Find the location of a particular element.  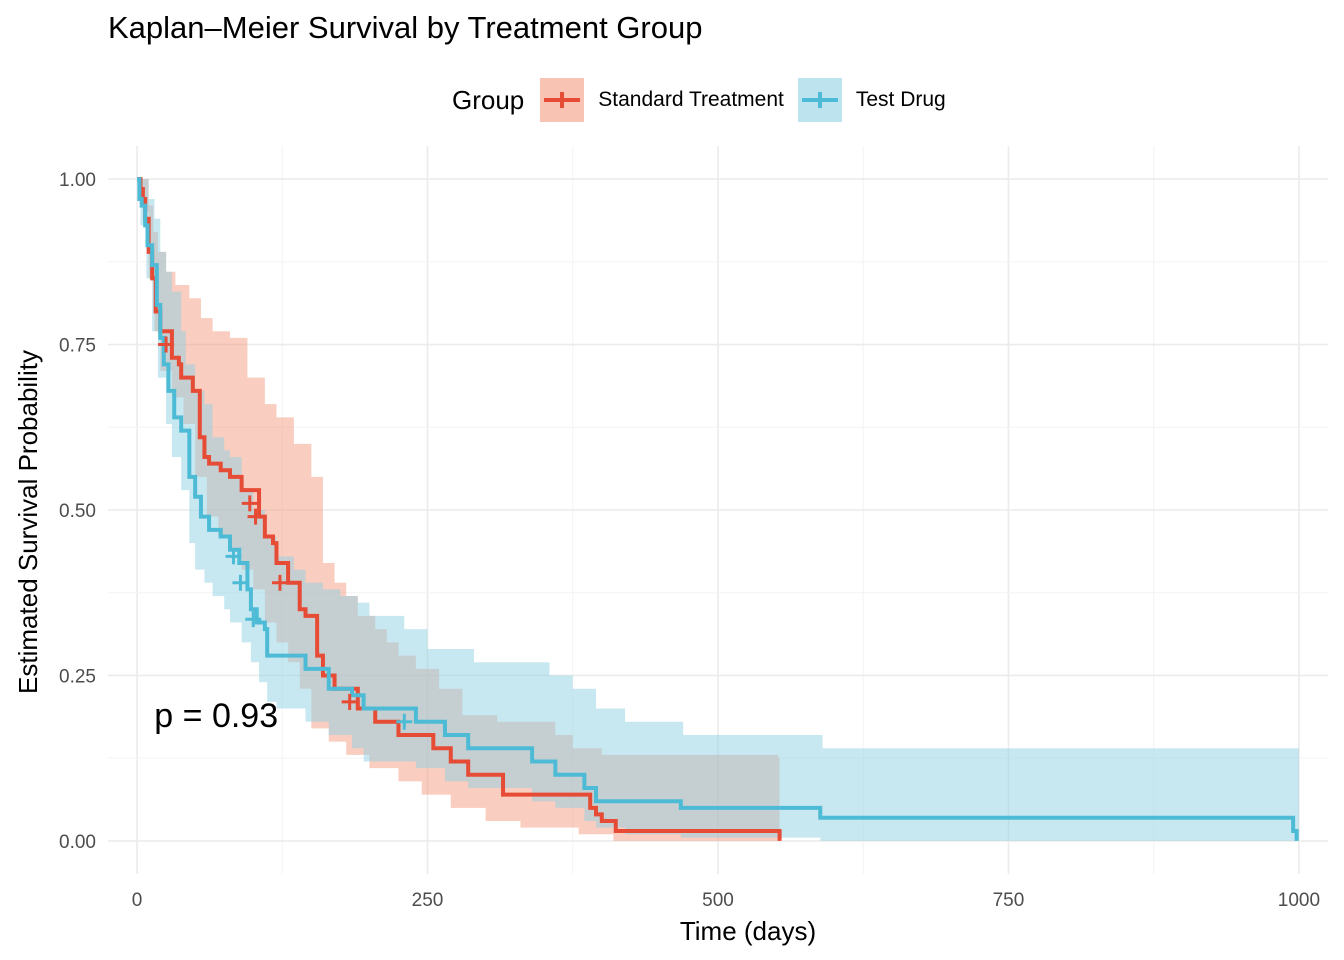

legend-item-test-drug: Test Drug is located at coordinates (871, 100).